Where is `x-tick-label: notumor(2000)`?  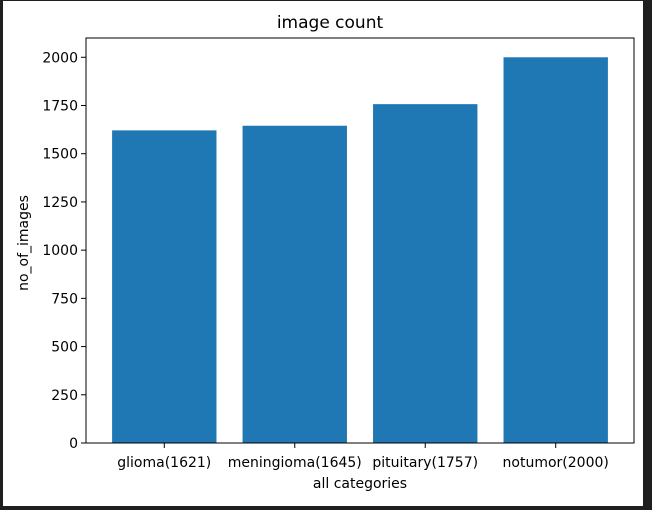
x-tick-label: notumor(2000) is located at coordinates (556, 463).